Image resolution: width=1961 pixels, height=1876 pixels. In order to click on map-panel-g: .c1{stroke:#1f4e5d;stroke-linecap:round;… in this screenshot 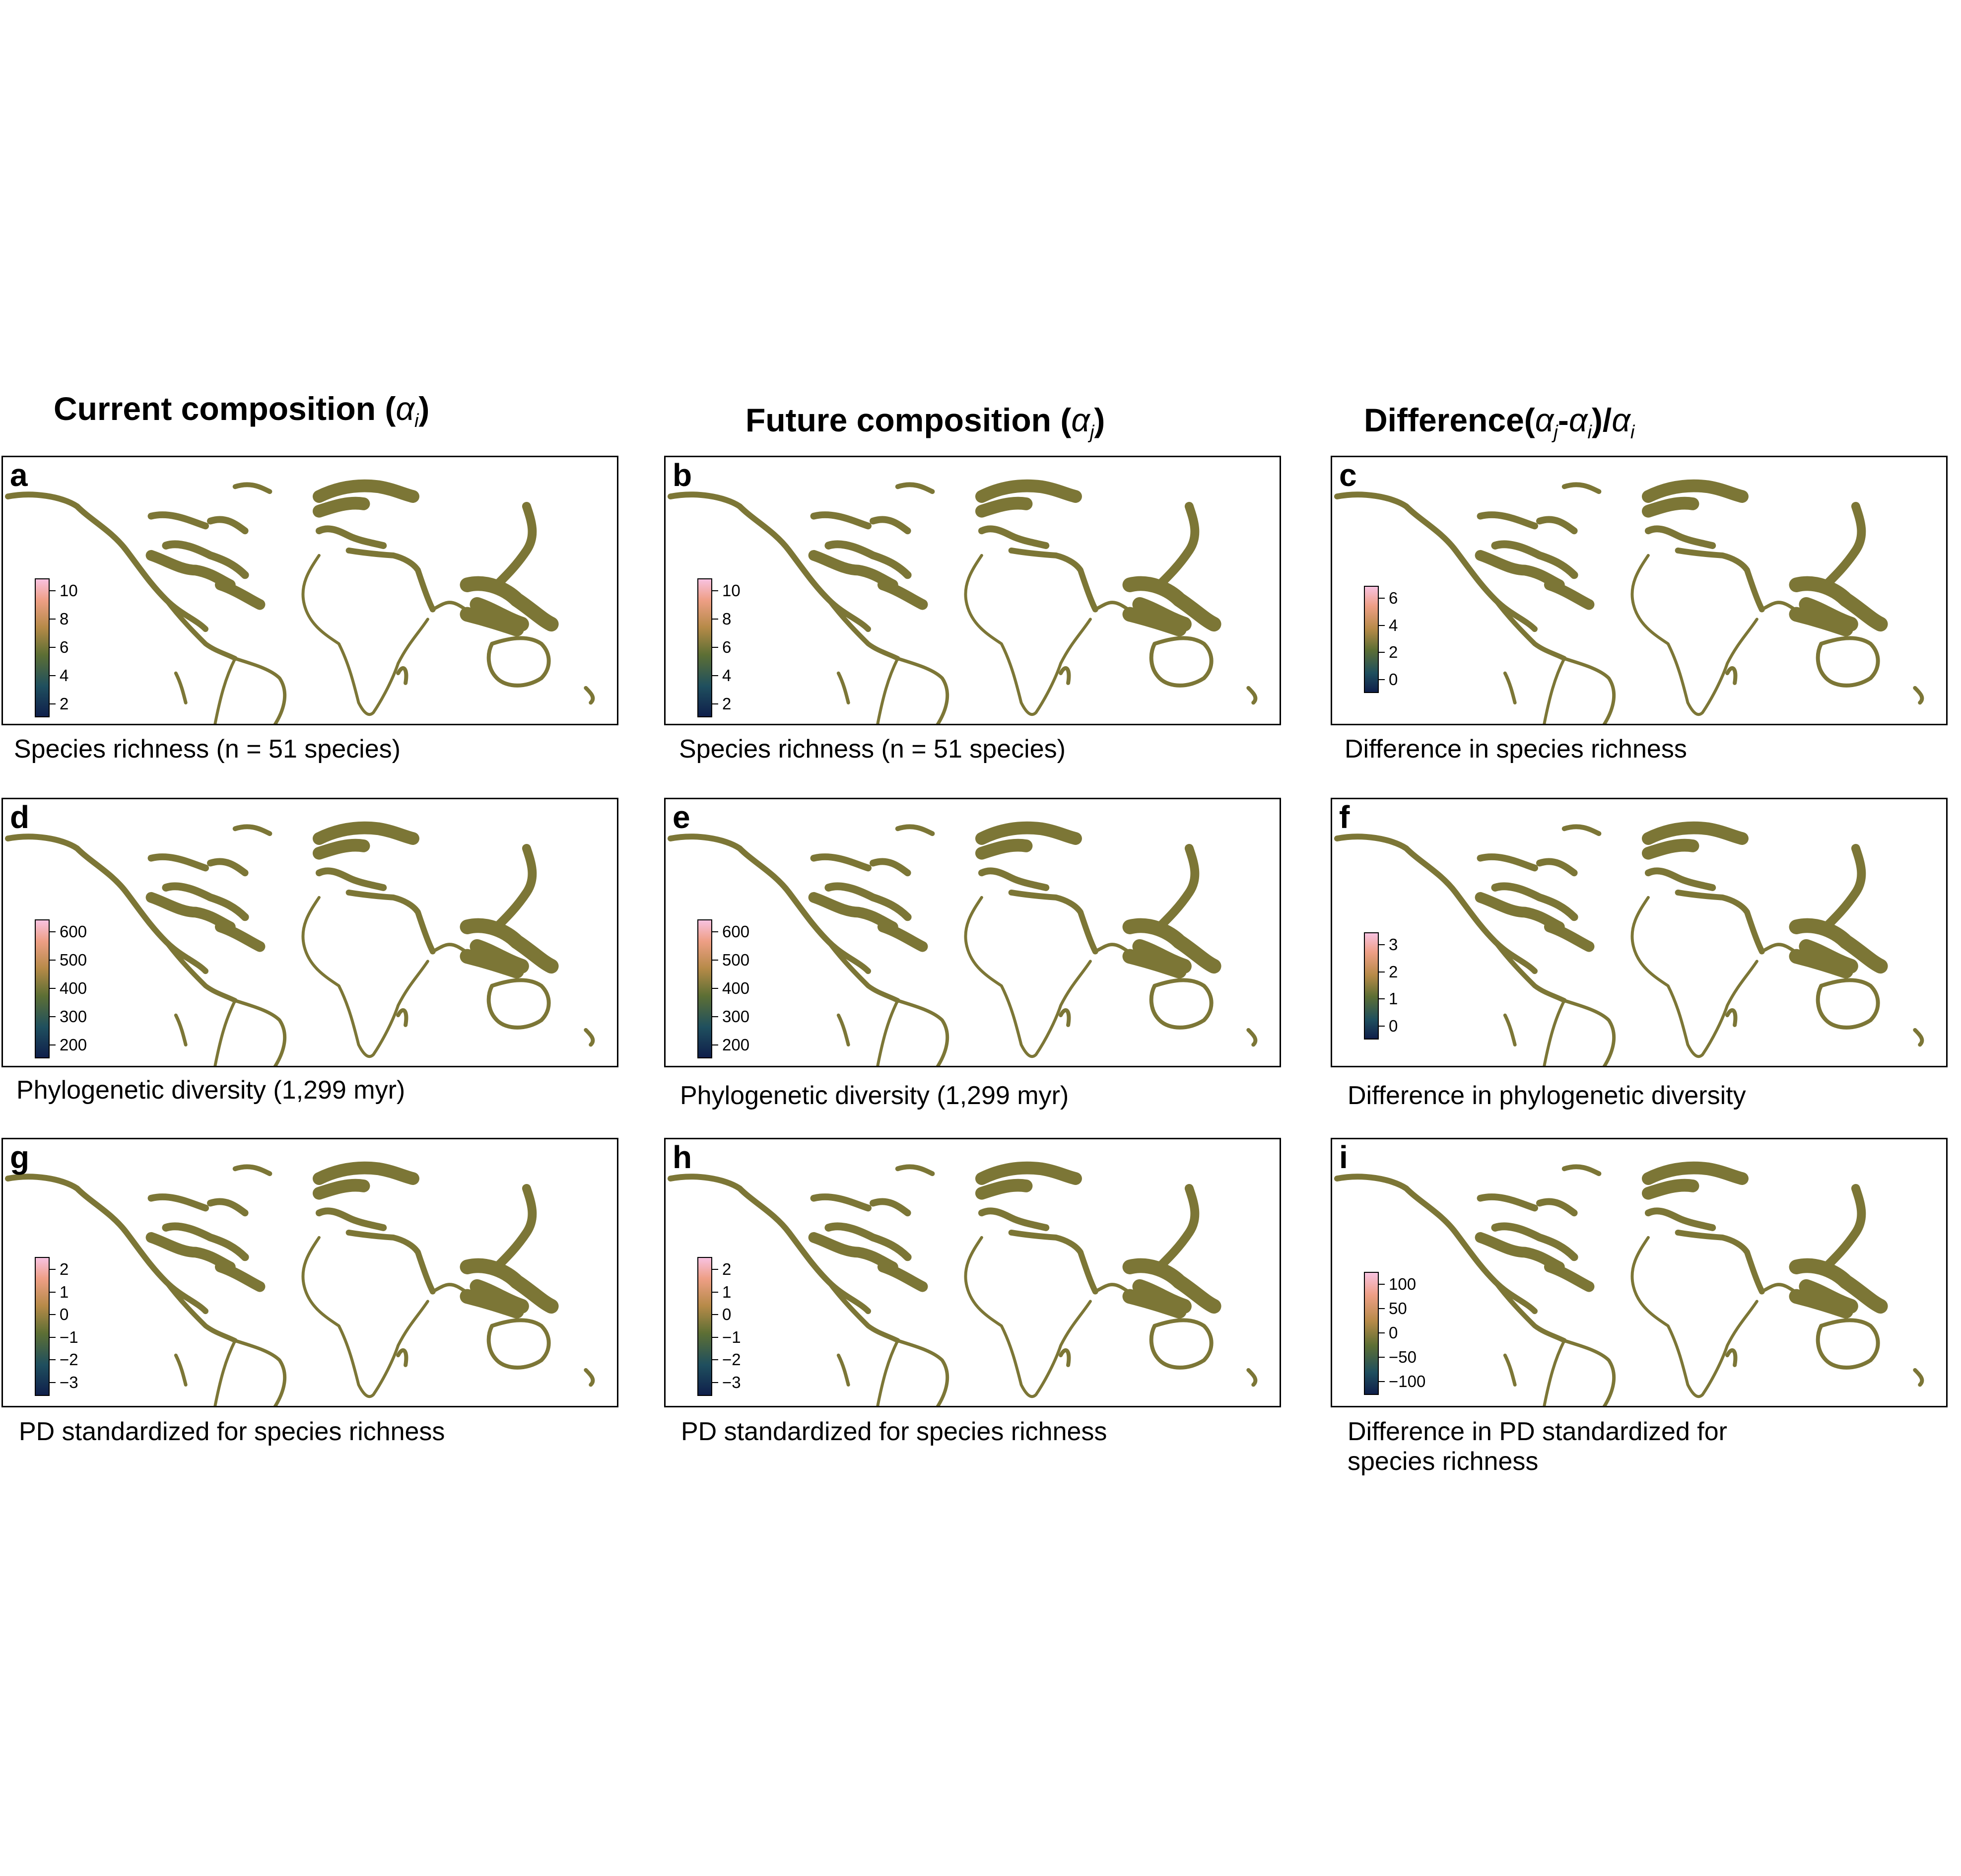, I will do `click(309, 1272)`.